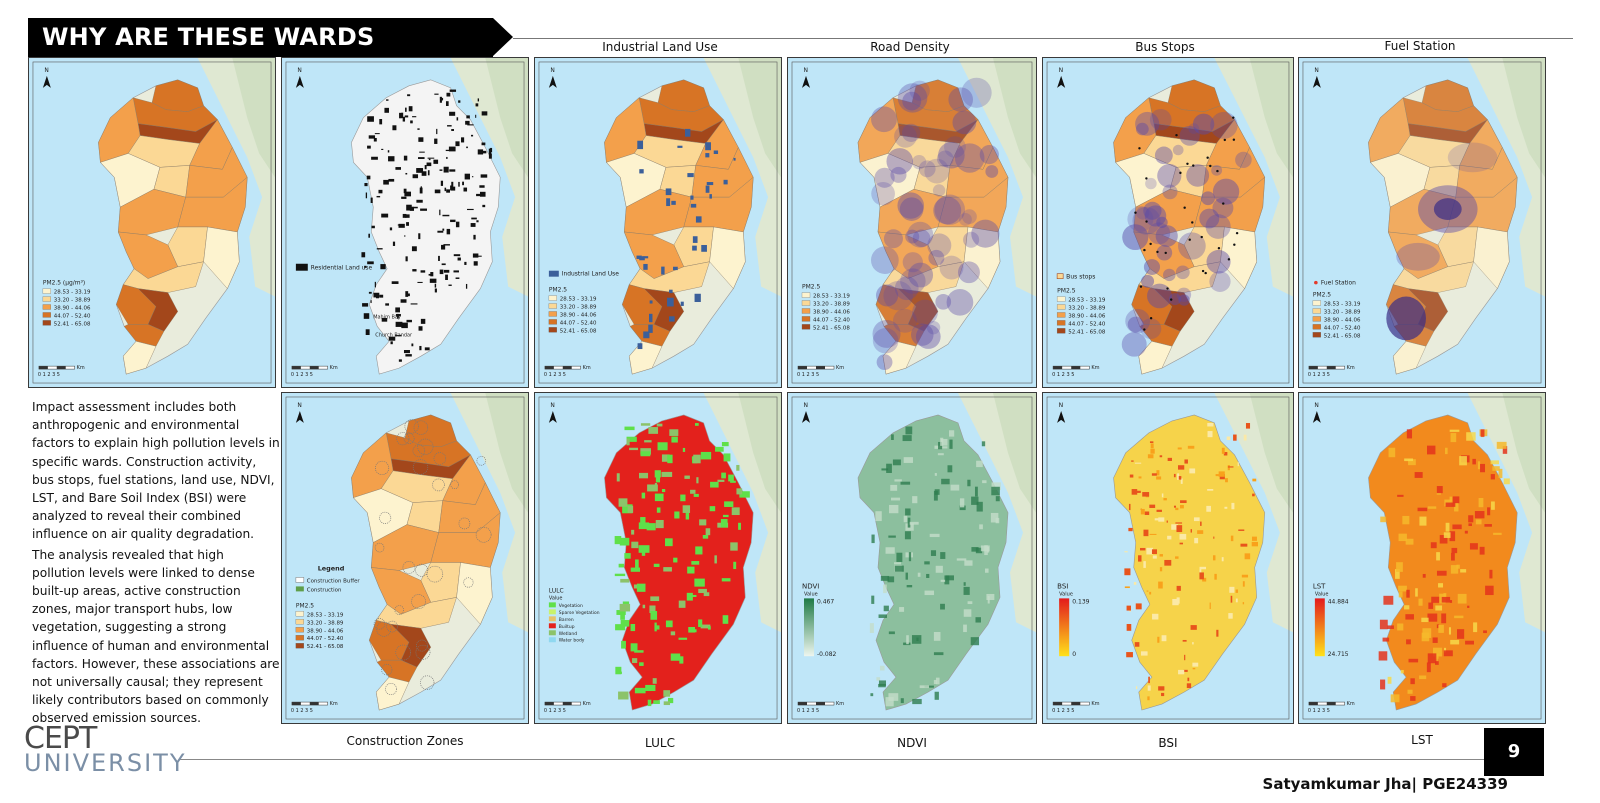 This screenshot has width=1600, height=803. What do you see at coordinates (324, 590) in the screenshot?
I see `construction-legend-label: Construction` at bounding box center [324, 590].